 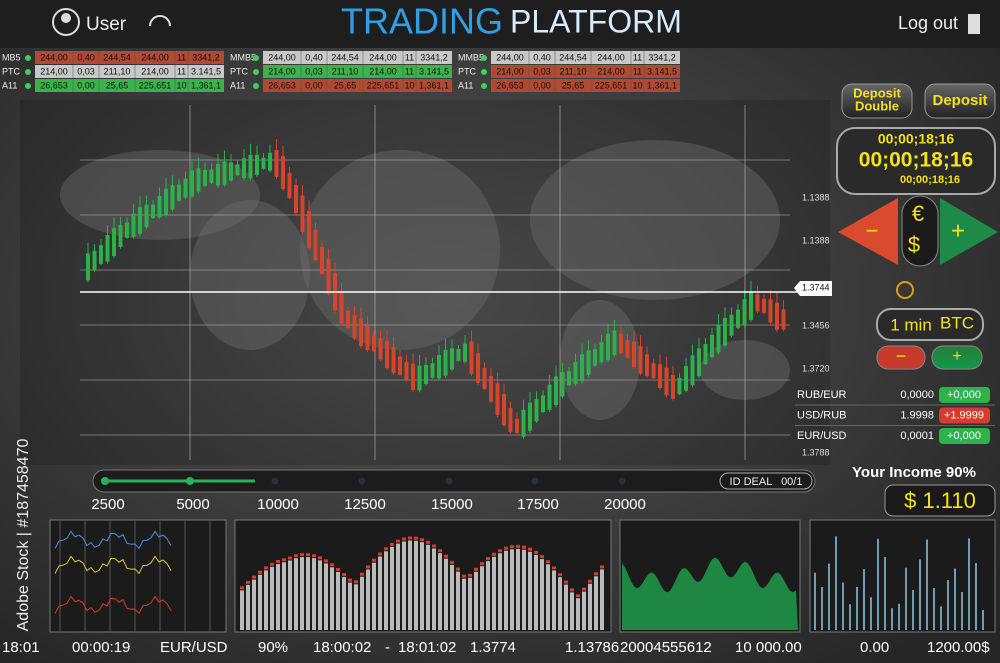 What do you see at coordinates (427, 647) in the screenshot?
I see `footer-item: 18:01:02` at bounding box center [427, 647].